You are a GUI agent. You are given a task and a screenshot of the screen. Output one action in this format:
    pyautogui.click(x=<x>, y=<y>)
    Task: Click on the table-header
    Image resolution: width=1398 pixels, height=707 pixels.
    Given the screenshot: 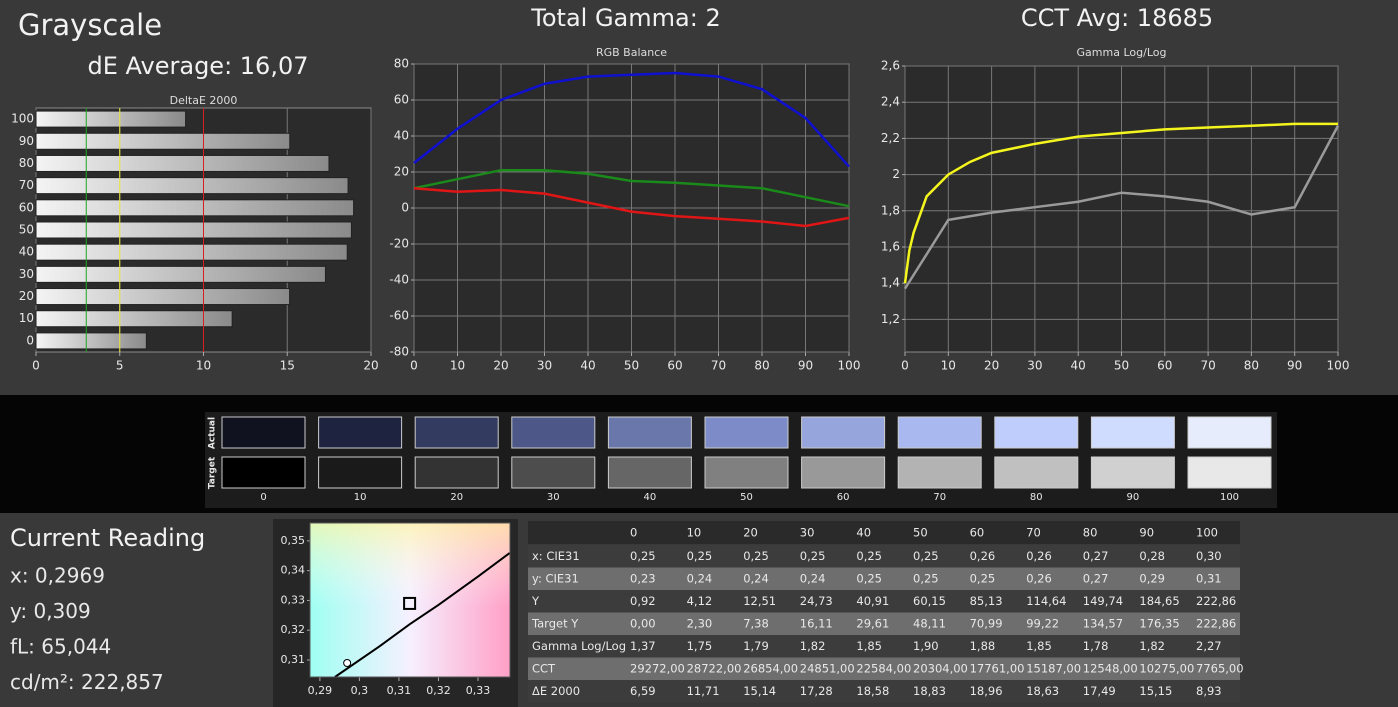 What is the action you would take?
    pyautogui.click(x=884, y=532)
    